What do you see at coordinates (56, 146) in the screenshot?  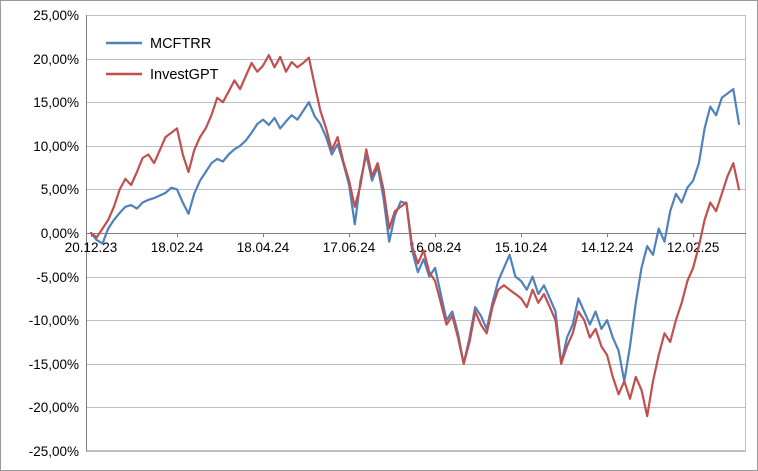 I see `y-axis-tick-label: 10,00%` at bounding box center [56, 146].